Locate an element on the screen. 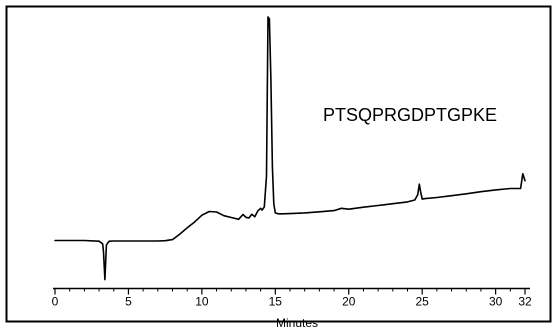 The width and height of the screenshot is (556, 332). x-axis-label: Minutes is located at coordinates (297, 321).